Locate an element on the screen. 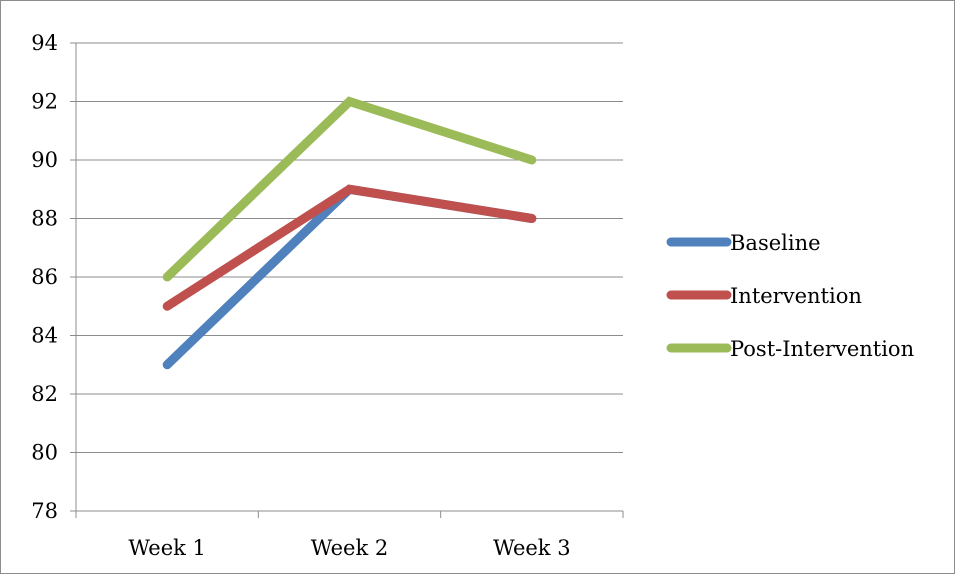  y-tick-label: 92 is located at coordinates (44, 102).